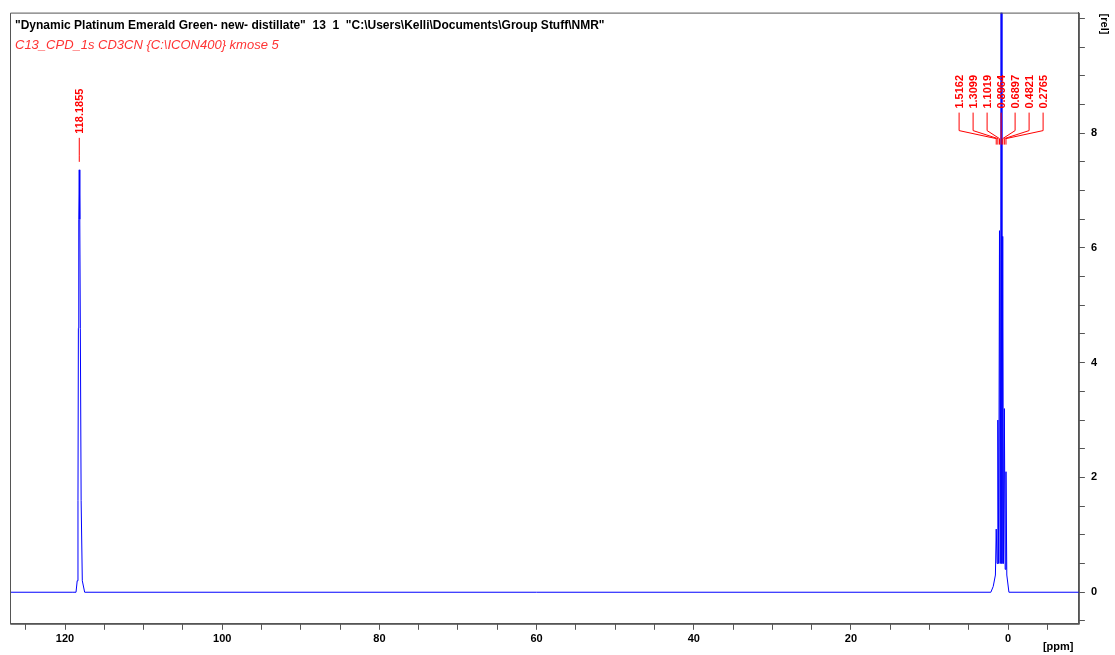  Describe the element at coordinates (1001, 91) in the screenshot. I see `annotation: 0.8964` at that location.